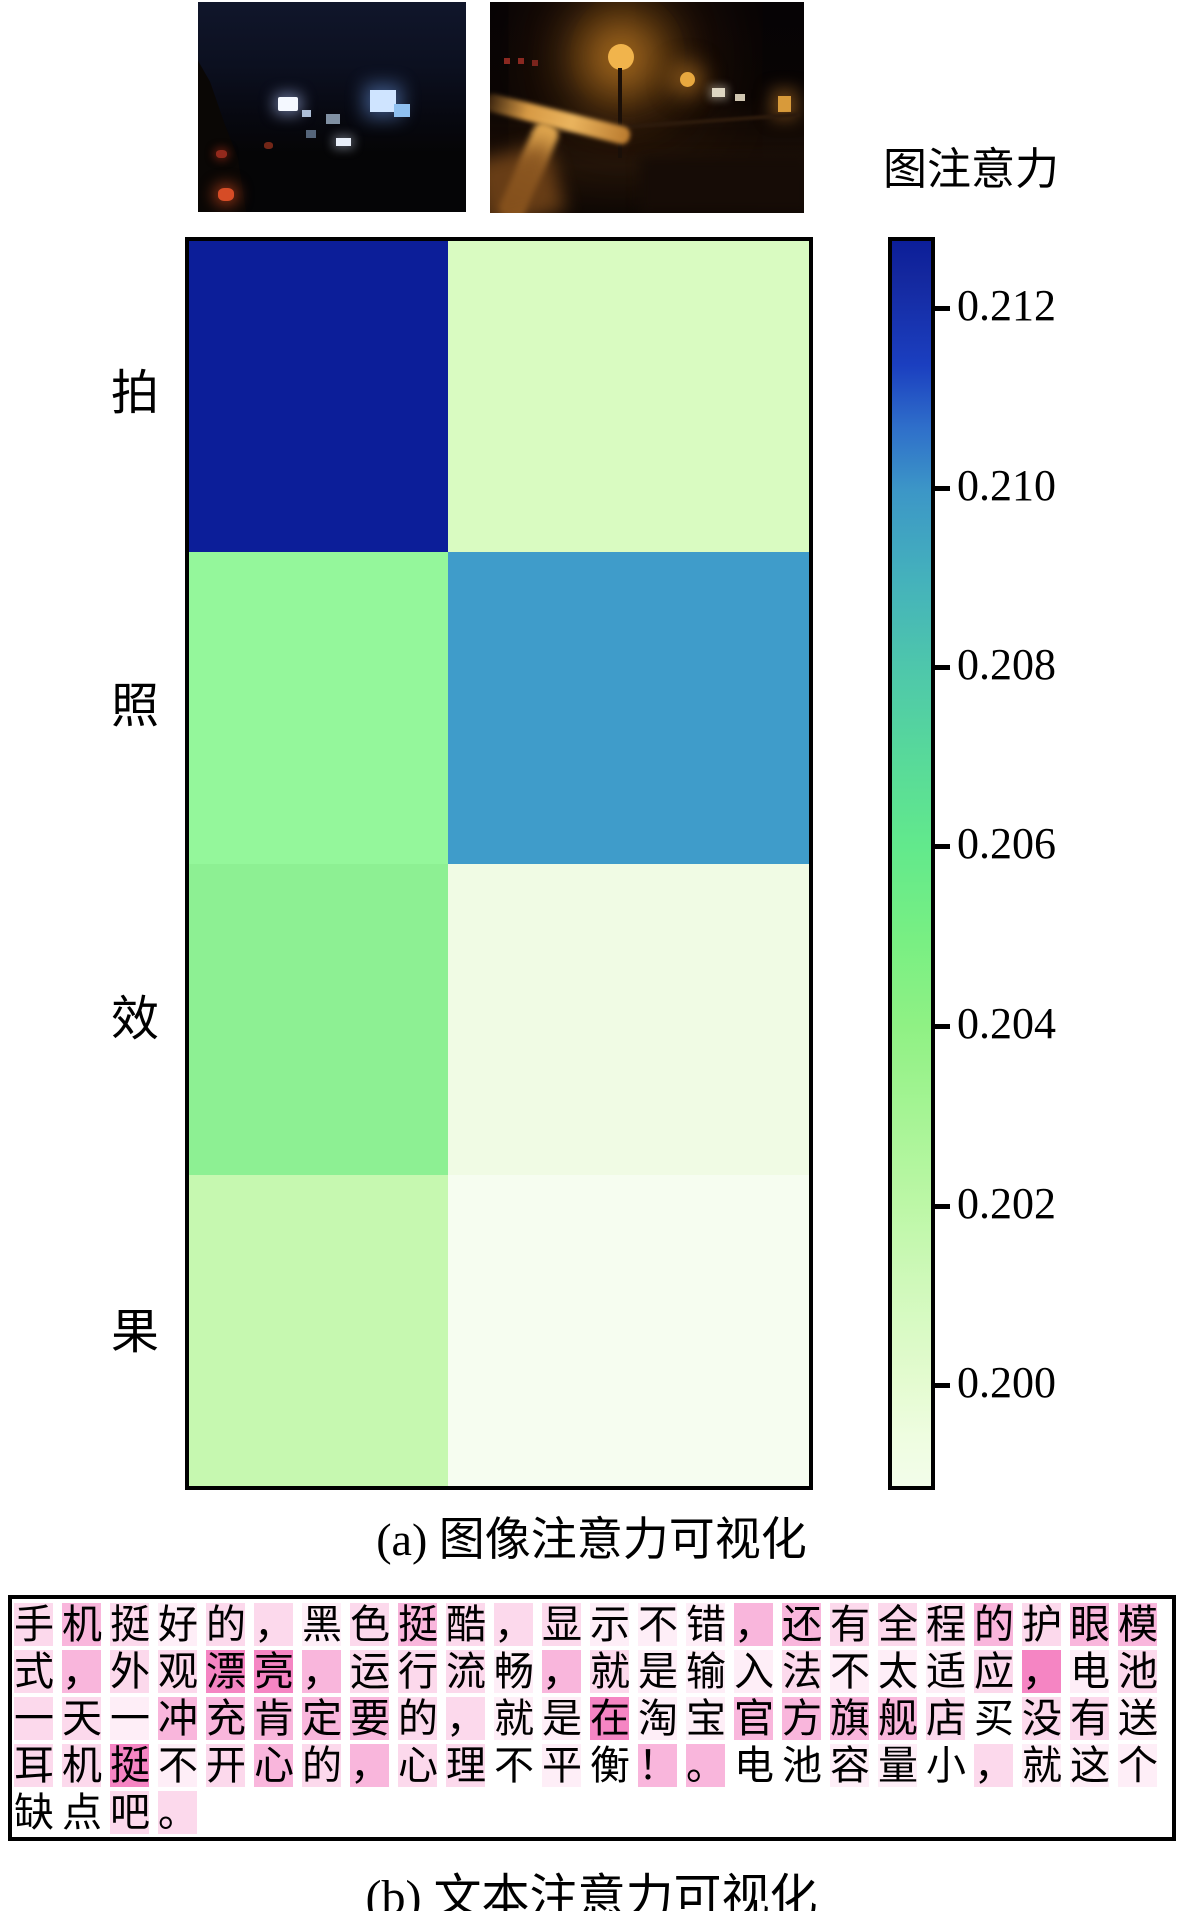  What do you see at coordinates (898, 1765) in the screenshot?
I see `text-char: 量` at bounding box center [898, 1765].